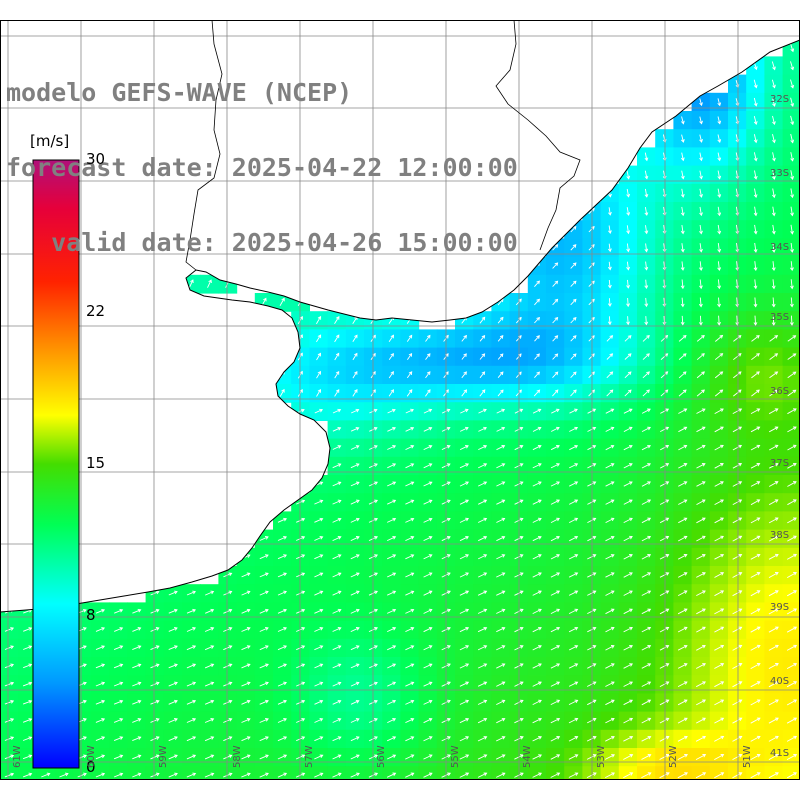 The image size is (800, 800). I want to click on lat-label: 38S, so click(780, 535).